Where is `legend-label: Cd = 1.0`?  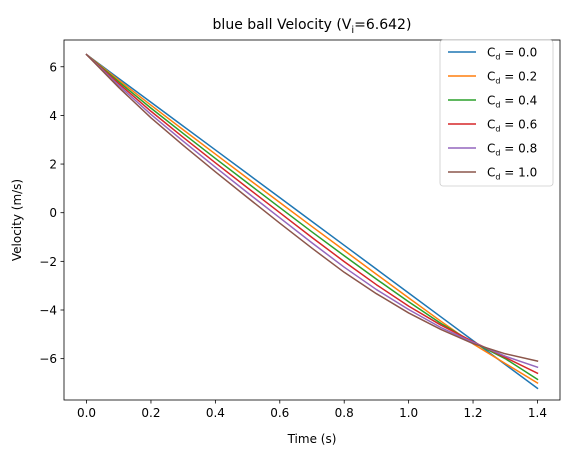 legend-label: Cd = 1.0 is located at coordinates (512, 174).